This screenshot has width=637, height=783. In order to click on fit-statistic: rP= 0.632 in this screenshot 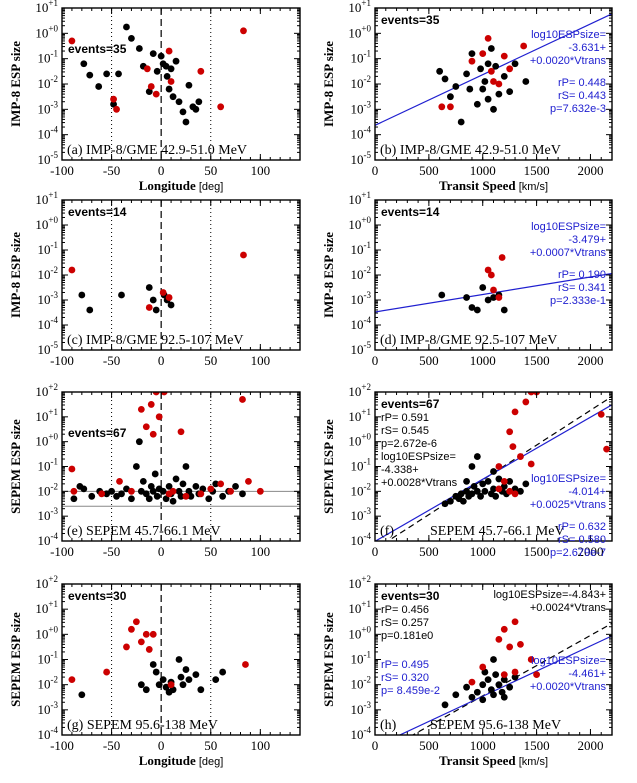, I will do `click(582, 527)`.